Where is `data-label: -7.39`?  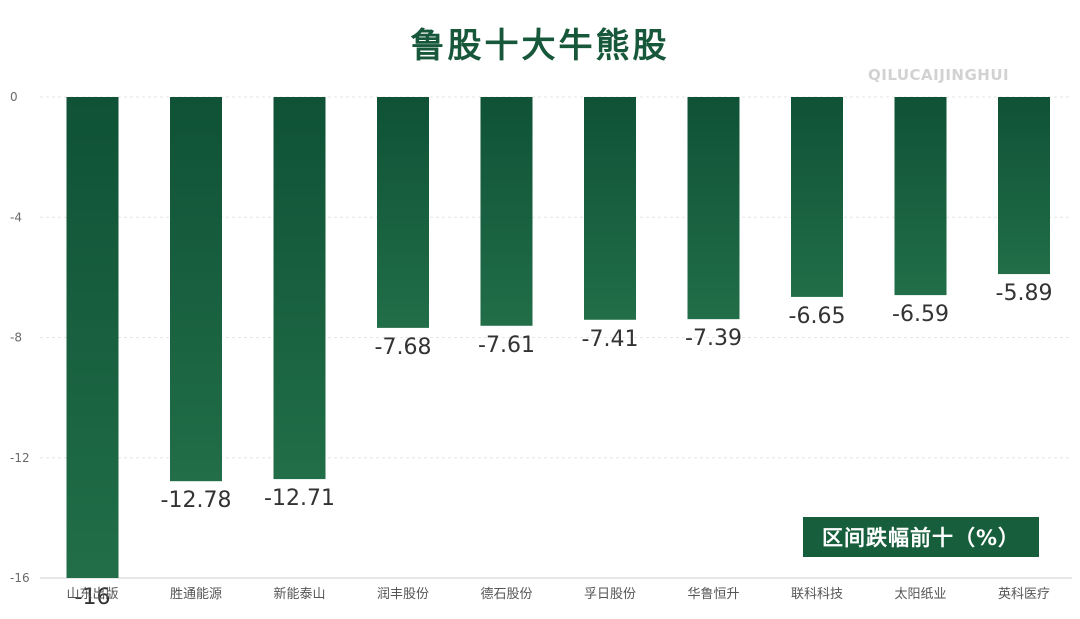 data-label: -7.39 is located at coordinates (713, 338).